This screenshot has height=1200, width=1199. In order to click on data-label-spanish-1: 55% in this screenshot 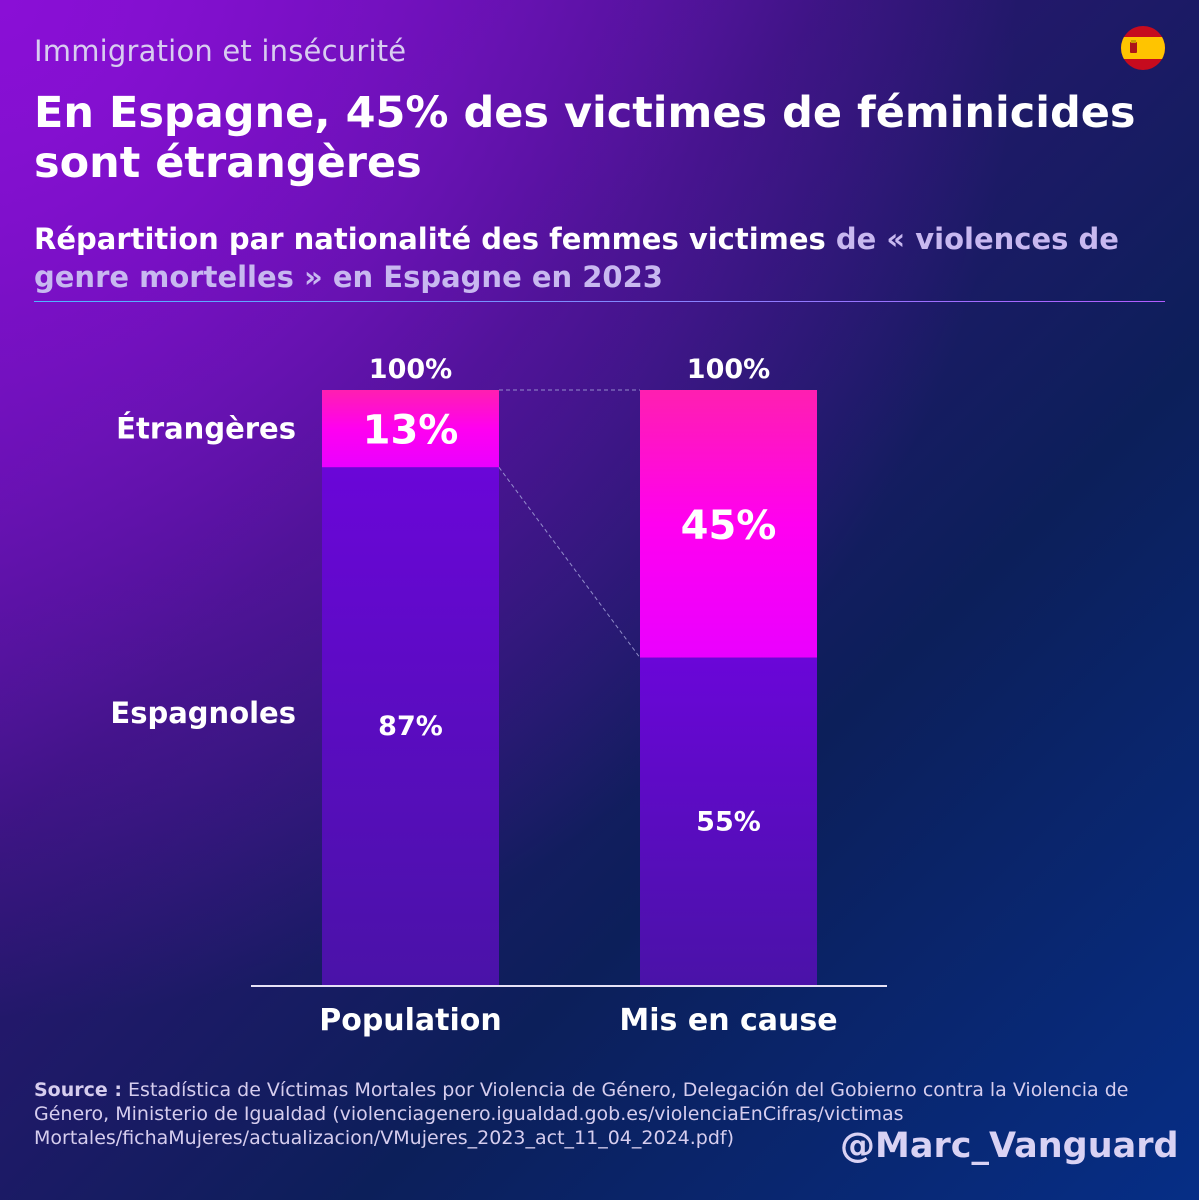, I will do `click(728, 821)`.